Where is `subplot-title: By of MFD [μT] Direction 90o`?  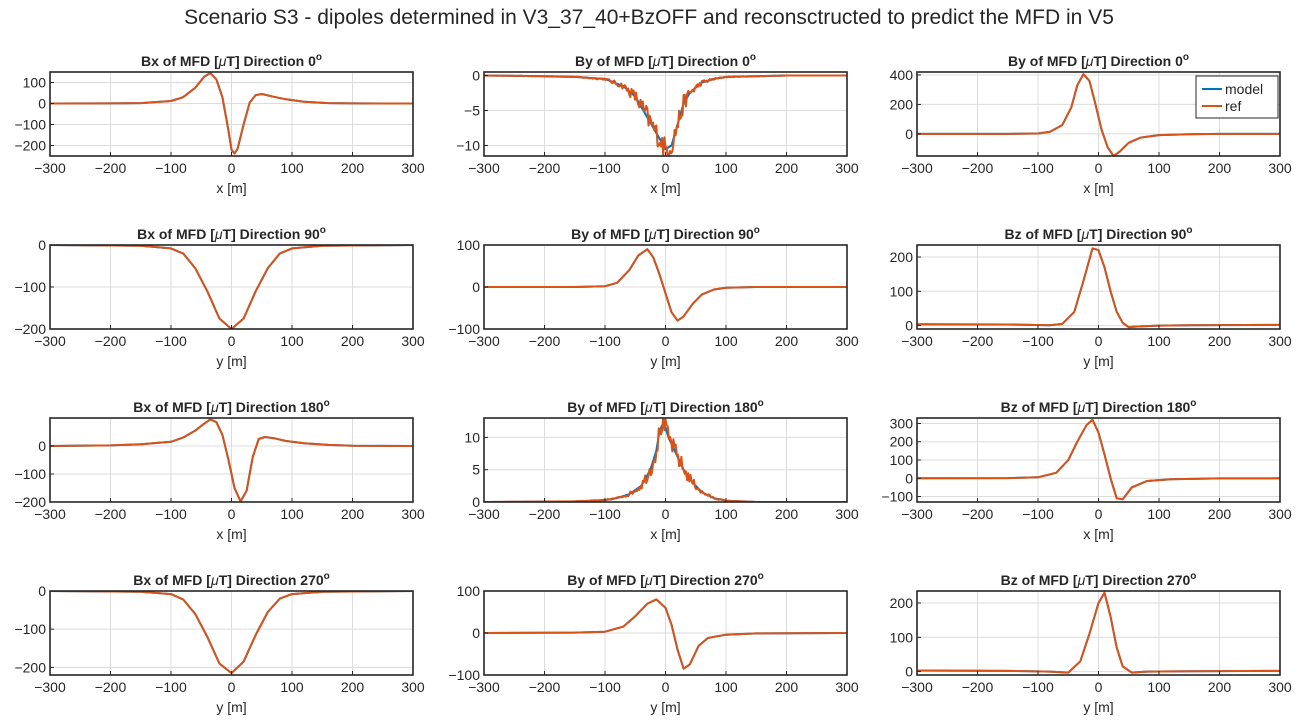
subplot-title: By of MFD [μT] Direction 90o is located at coordinates (665, 233).